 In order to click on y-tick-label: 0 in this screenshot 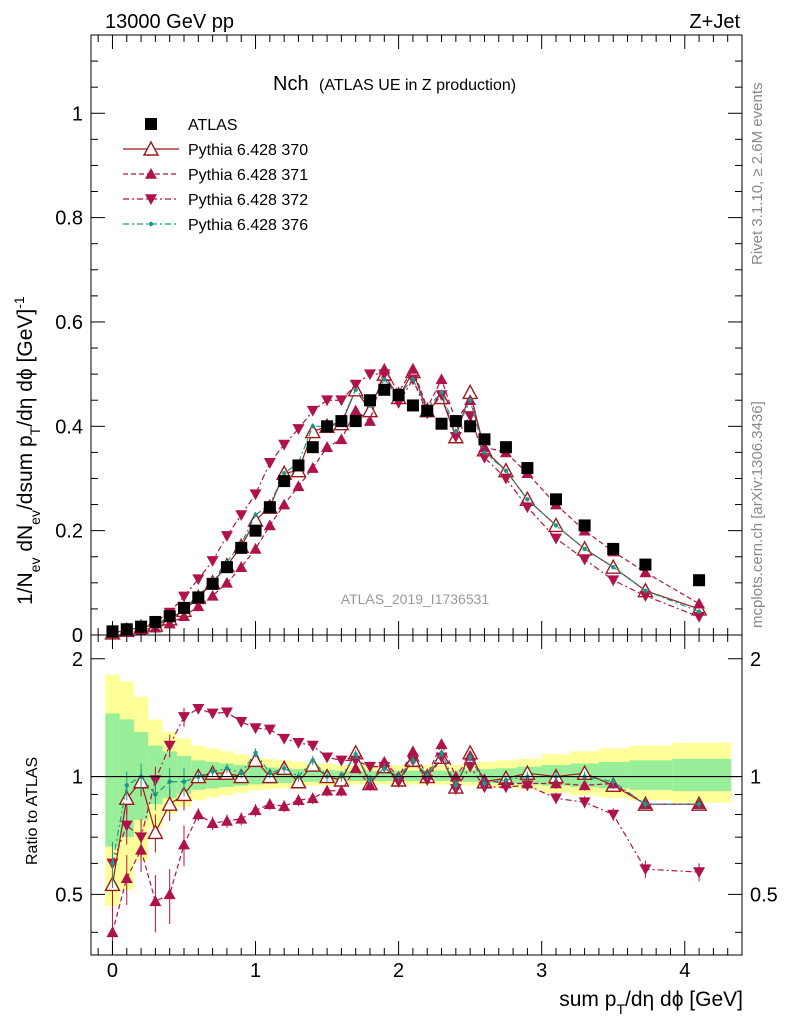, I will do `click(77, 636)`.